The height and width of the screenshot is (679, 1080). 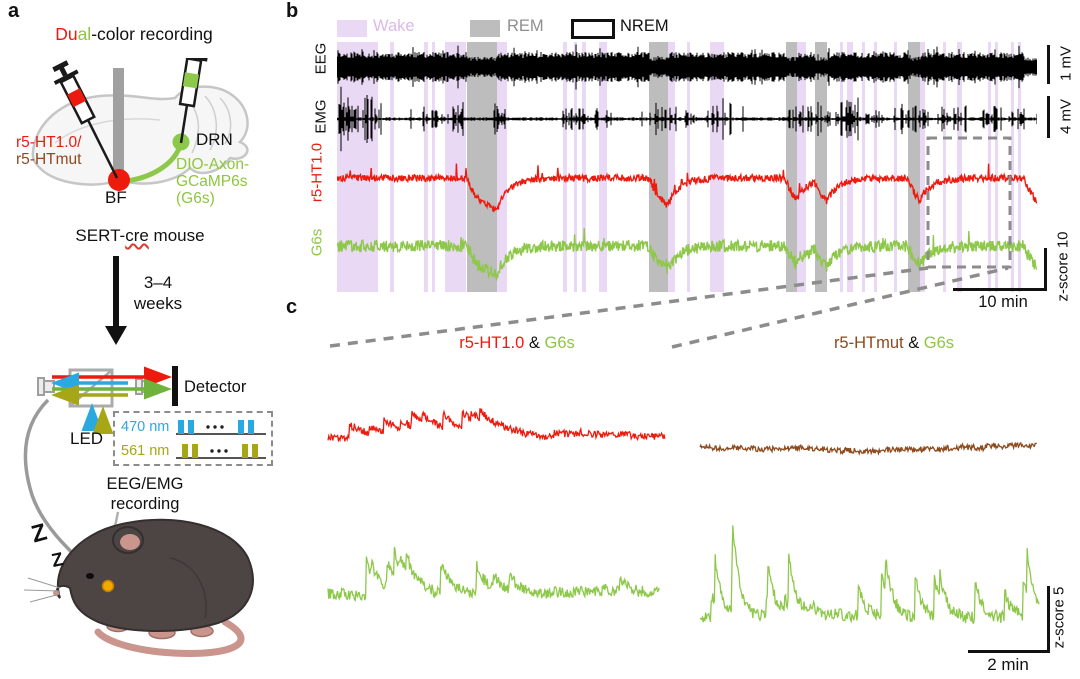 What do you see at coordinates (321, 58) in the screenshot?
I see `eeg-axis-label: EEG` at bounding box center [321, 58].